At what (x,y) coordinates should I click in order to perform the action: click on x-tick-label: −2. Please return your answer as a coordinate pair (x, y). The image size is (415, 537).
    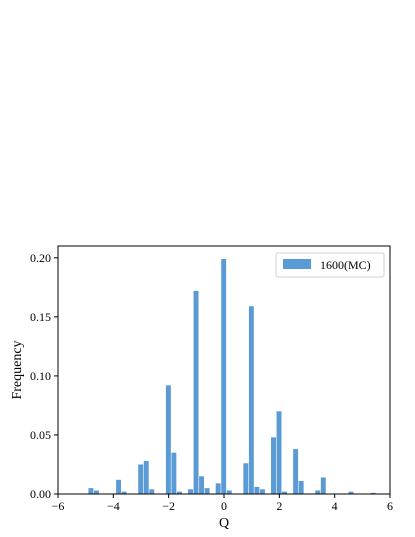
    Looking at the image, I should click on (168, 506).